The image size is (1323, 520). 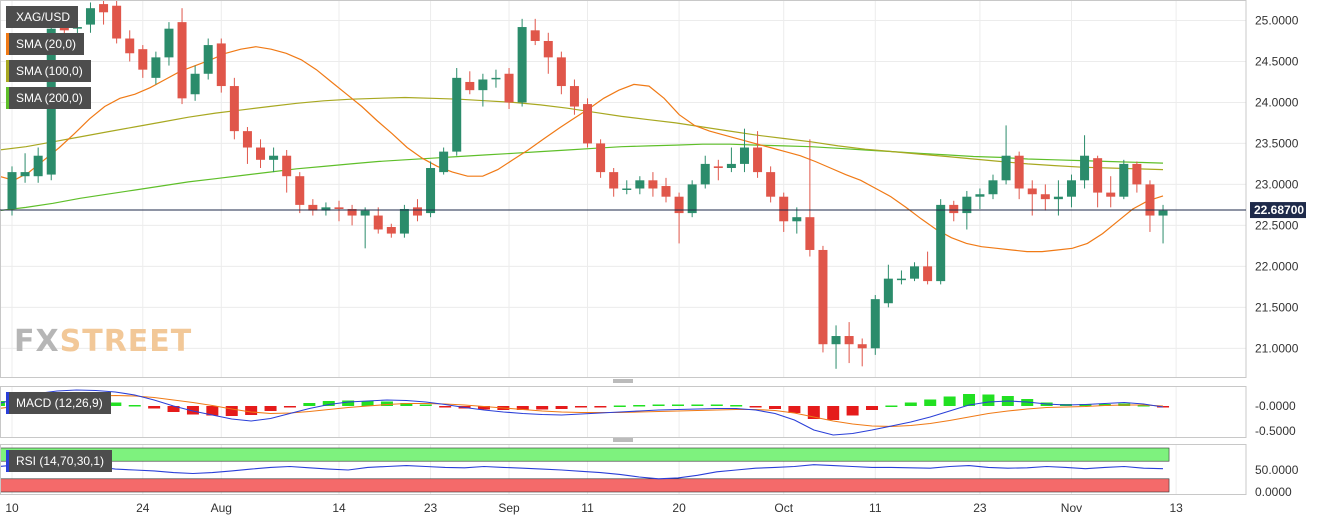 I want to click on legend-sma200: SMA (200,0), so click(x=48, y=98).